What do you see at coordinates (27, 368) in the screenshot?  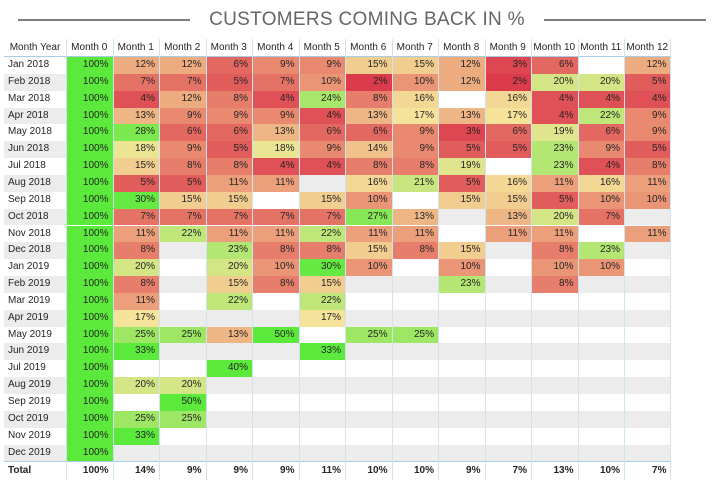 I see `row-label: Jul 2019` at bounding box center [27, 368].